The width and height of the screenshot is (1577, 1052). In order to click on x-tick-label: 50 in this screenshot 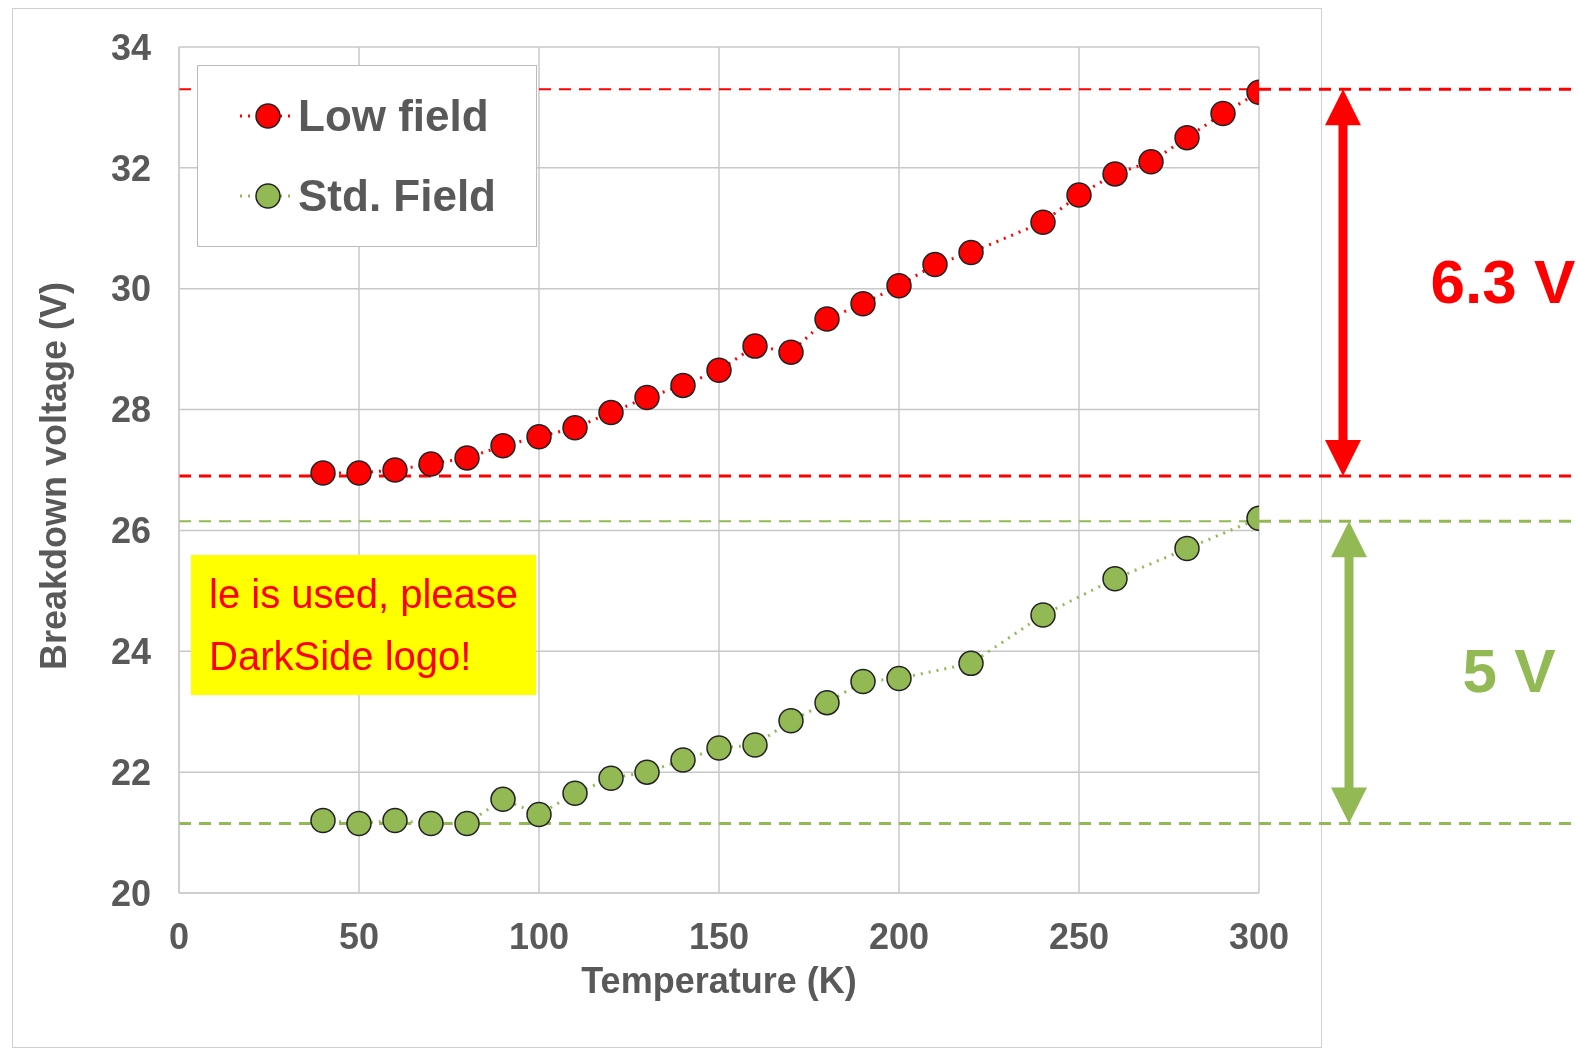, I will do `click(359, 936)`.